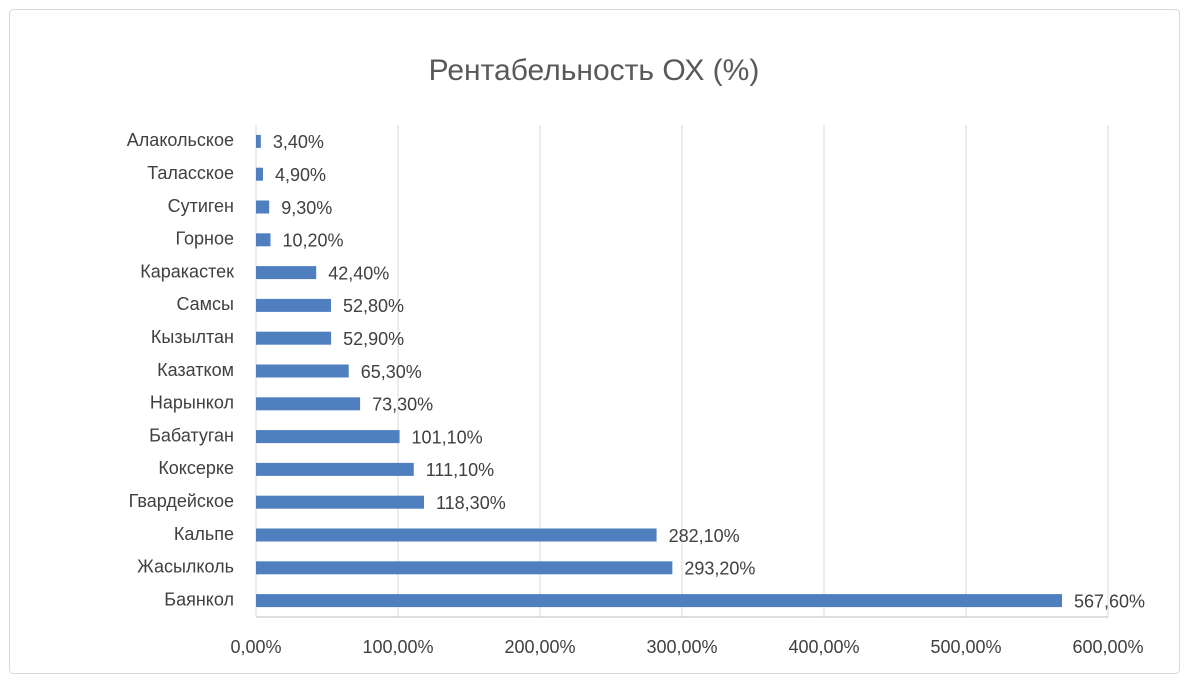 The image size is (1189, 682). Describe the element at coordinates (447, 437) in the screenshot. I see `value-label: 101,10%` at that location.